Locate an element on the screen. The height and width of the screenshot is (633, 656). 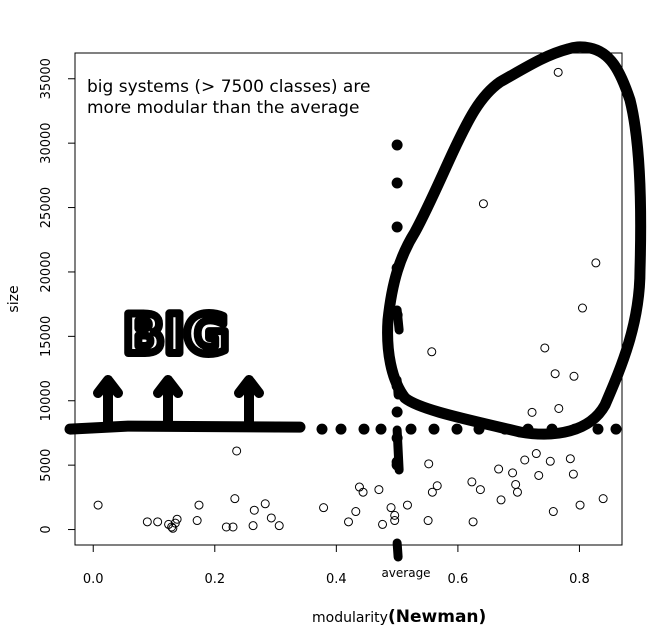
y-tick-label: 10000 is located at coordinates (46, 400).